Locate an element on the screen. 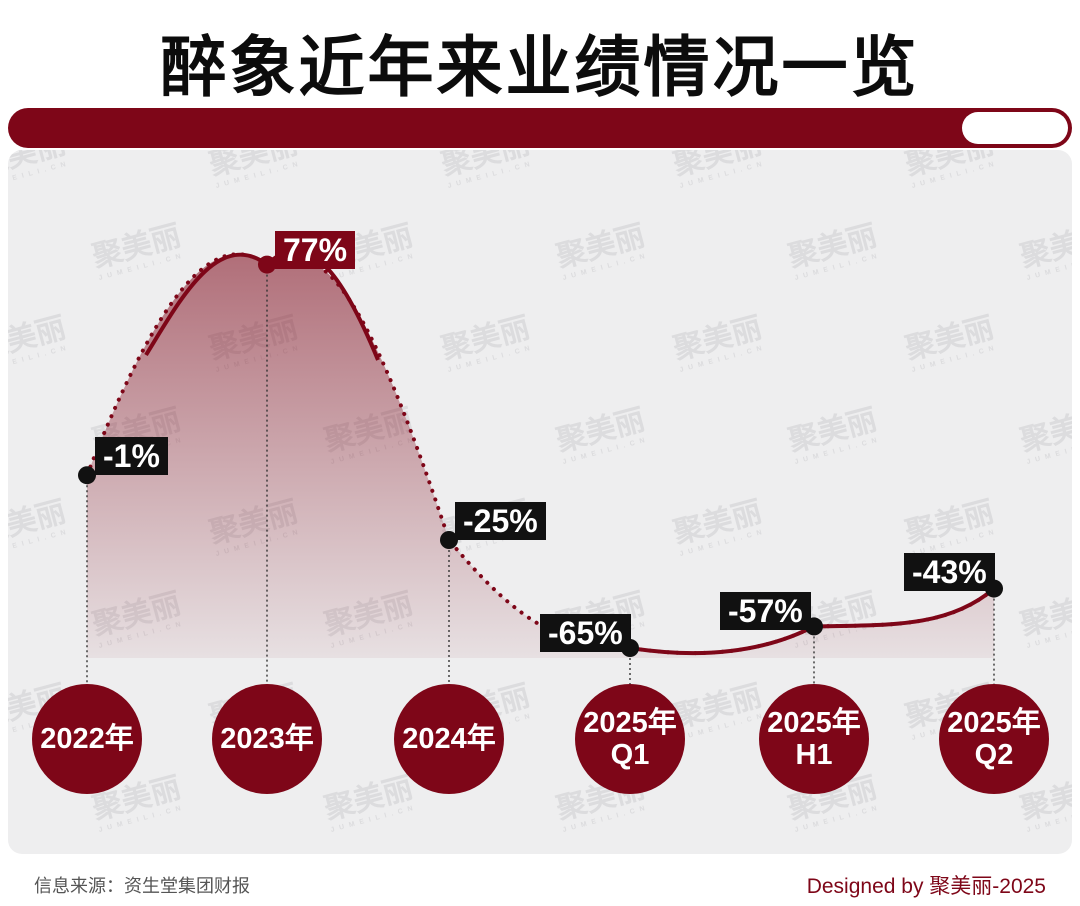 Image resolution: width=1080 pixels, height=906 pixels. value-label-4: -57% is located at coordinates (765, 611).